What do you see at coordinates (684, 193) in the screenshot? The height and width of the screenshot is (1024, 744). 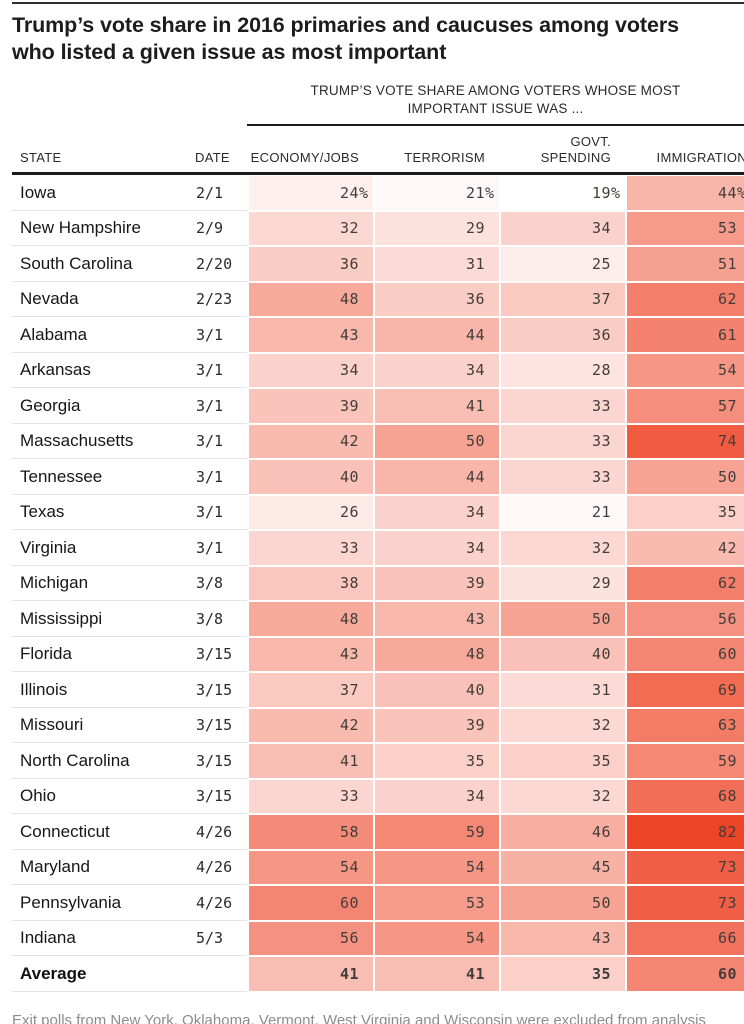 I see `value-cell: 44%` at bounding box center [684, 193].